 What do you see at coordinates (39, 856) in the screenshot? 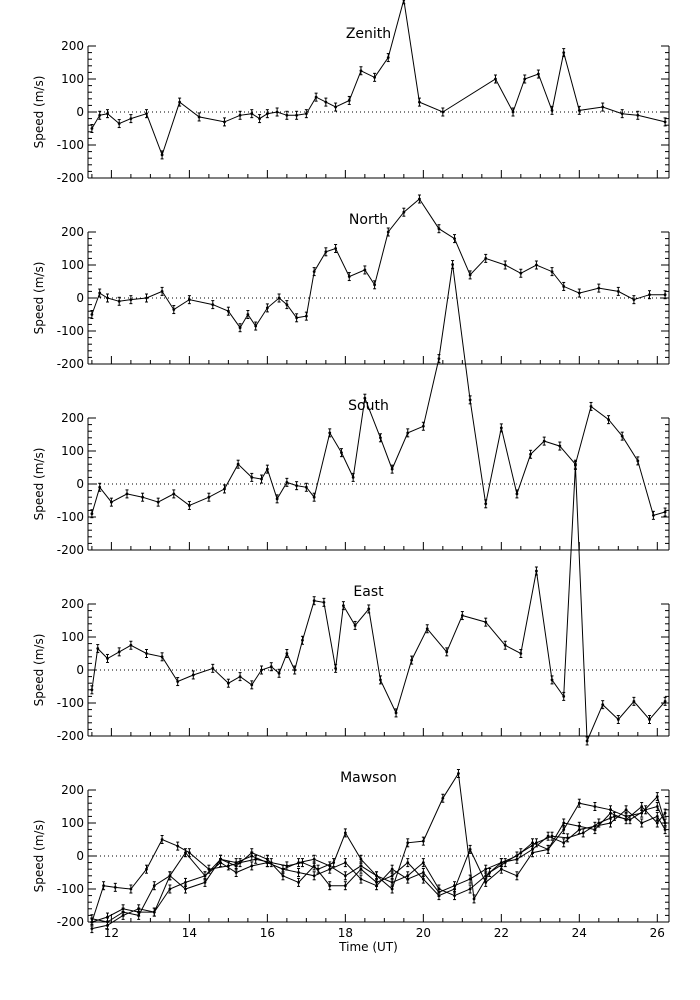
I see `y-axis-label: Speed (m/s)` at bounding box center [39, 856].